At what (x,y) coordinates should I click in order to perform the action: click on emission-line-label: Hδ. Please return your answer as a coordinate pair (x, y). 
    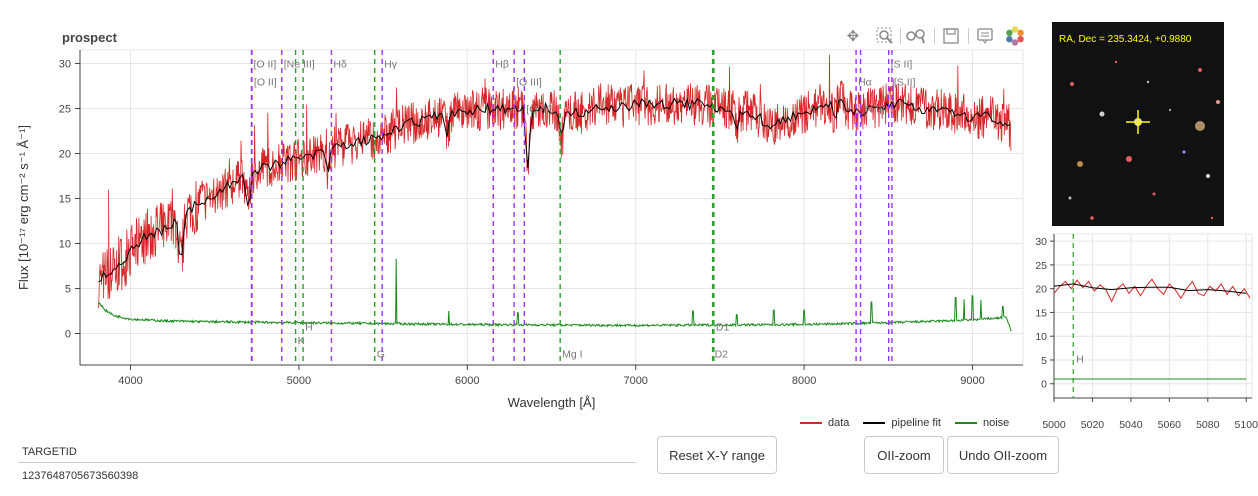
    Looking at the image, I should click on (340, 65).